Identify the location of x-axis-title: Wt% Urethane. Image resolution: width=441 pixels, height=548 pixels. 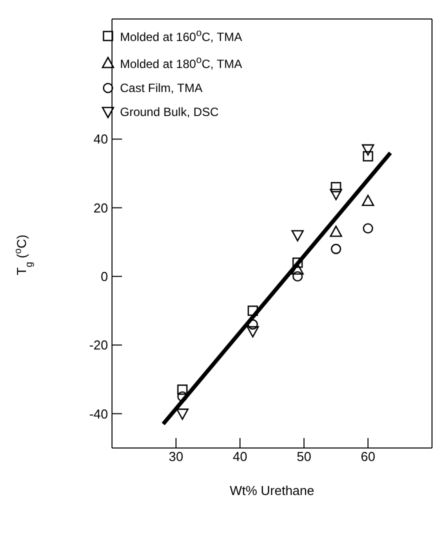
(272, 490).